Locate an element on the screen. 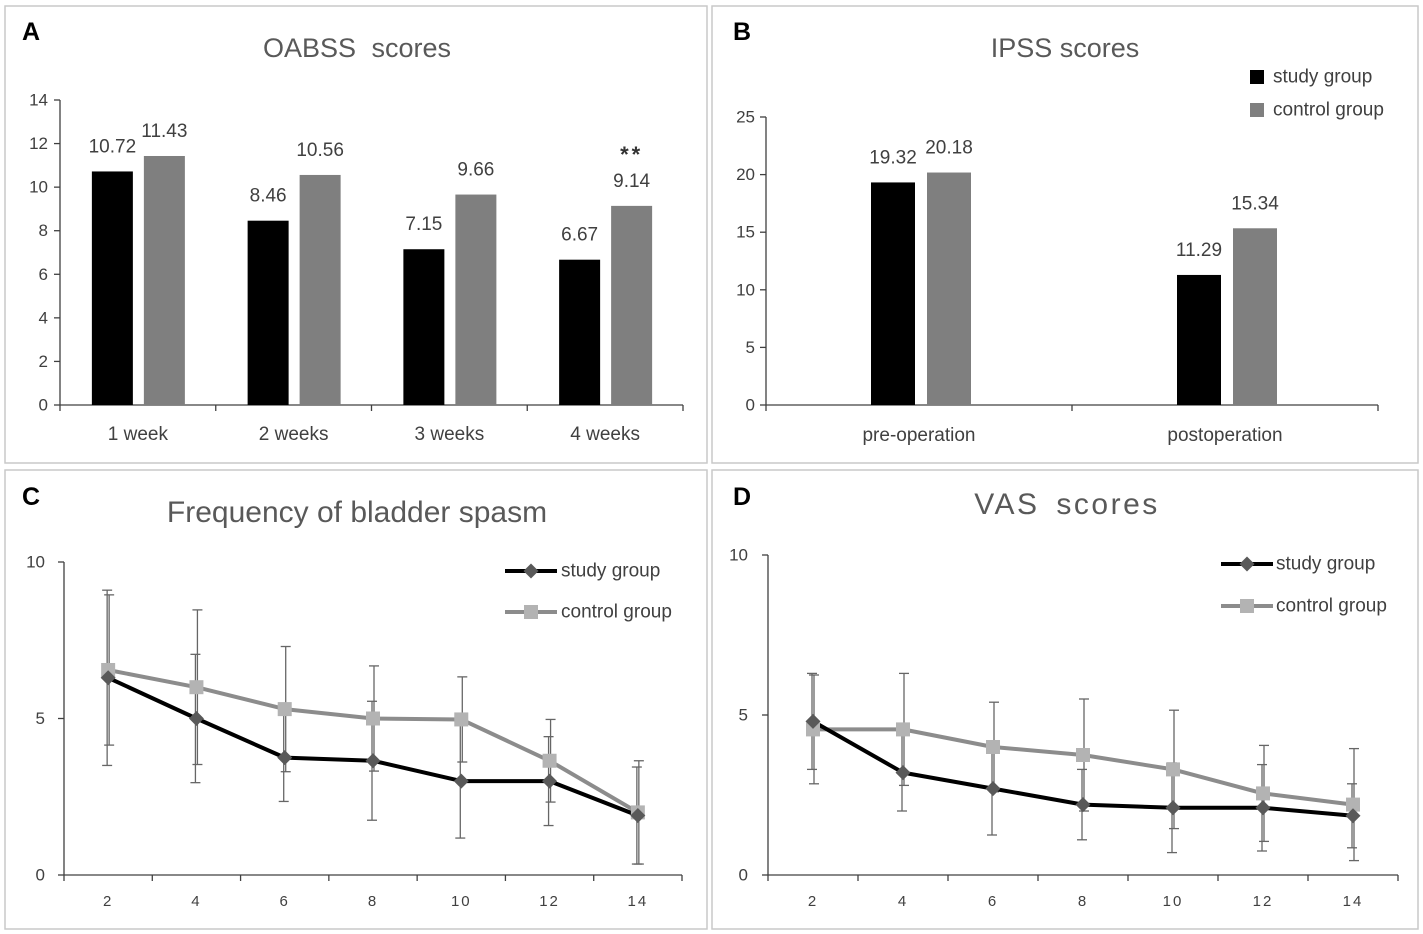 This screenshot has height=934, width=1423. panel-a-x-tick-label-2: 2 weeks is located at coordinates (294, 434).